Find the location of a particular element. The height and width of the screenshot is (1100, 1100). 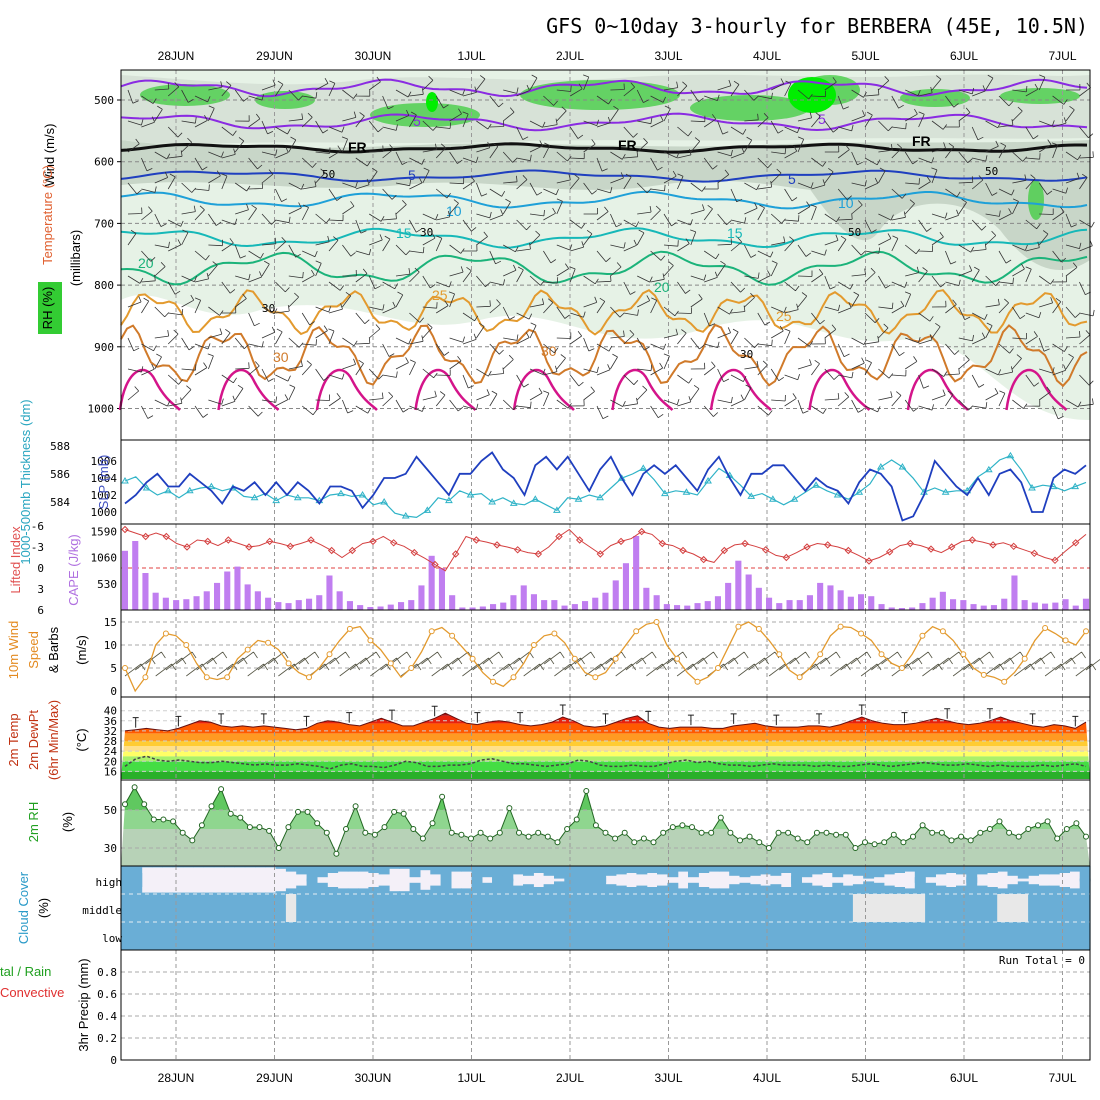

rh-tick: 50 is located at coordinates (110, 810).